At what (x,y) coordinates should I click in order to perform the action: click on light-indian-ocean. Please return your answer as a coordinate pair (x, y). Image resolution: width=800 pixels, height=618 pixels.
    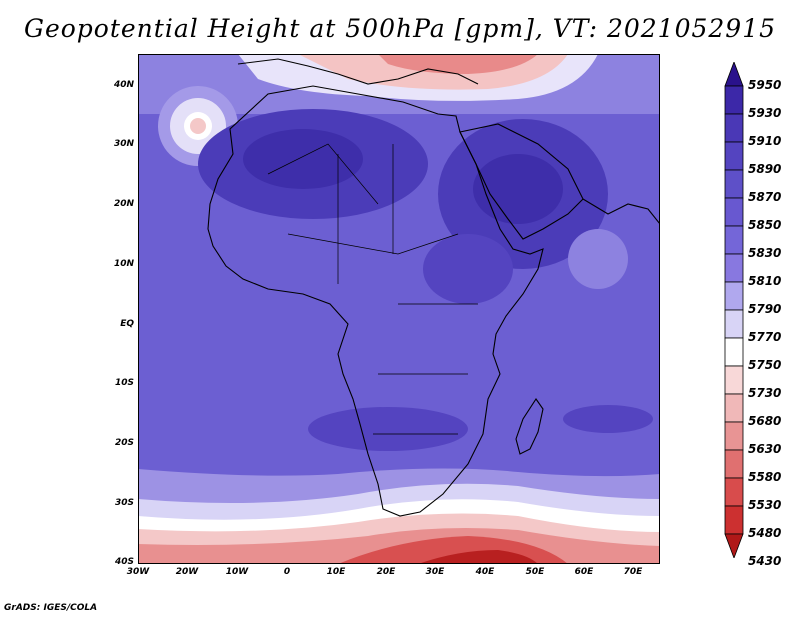
    Looking at the image, I should click on (598, 259).